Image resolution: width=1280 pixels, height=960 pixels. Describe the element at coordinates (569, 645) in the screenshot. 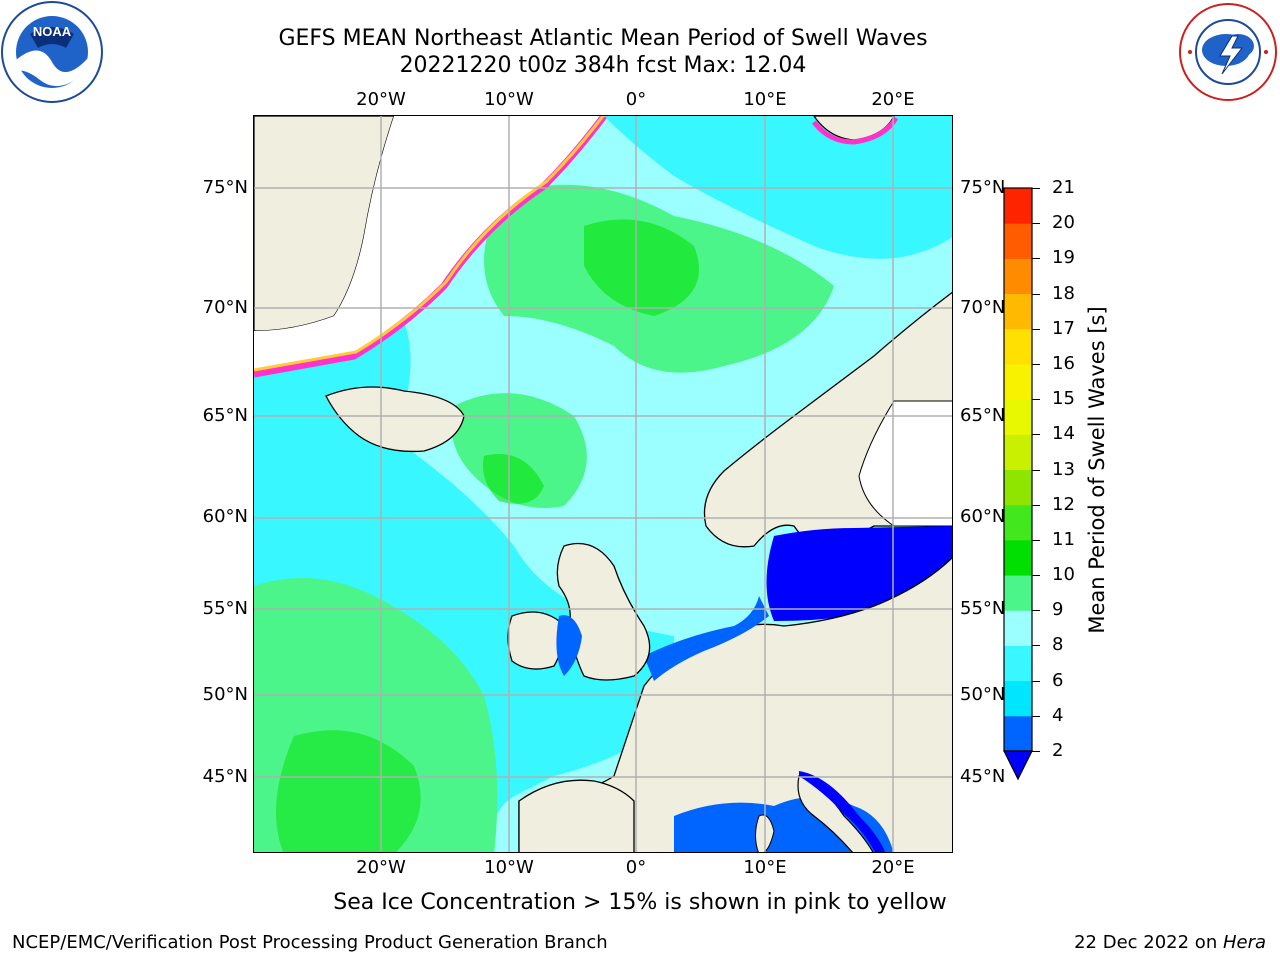

I see `irish-sea` at that location.